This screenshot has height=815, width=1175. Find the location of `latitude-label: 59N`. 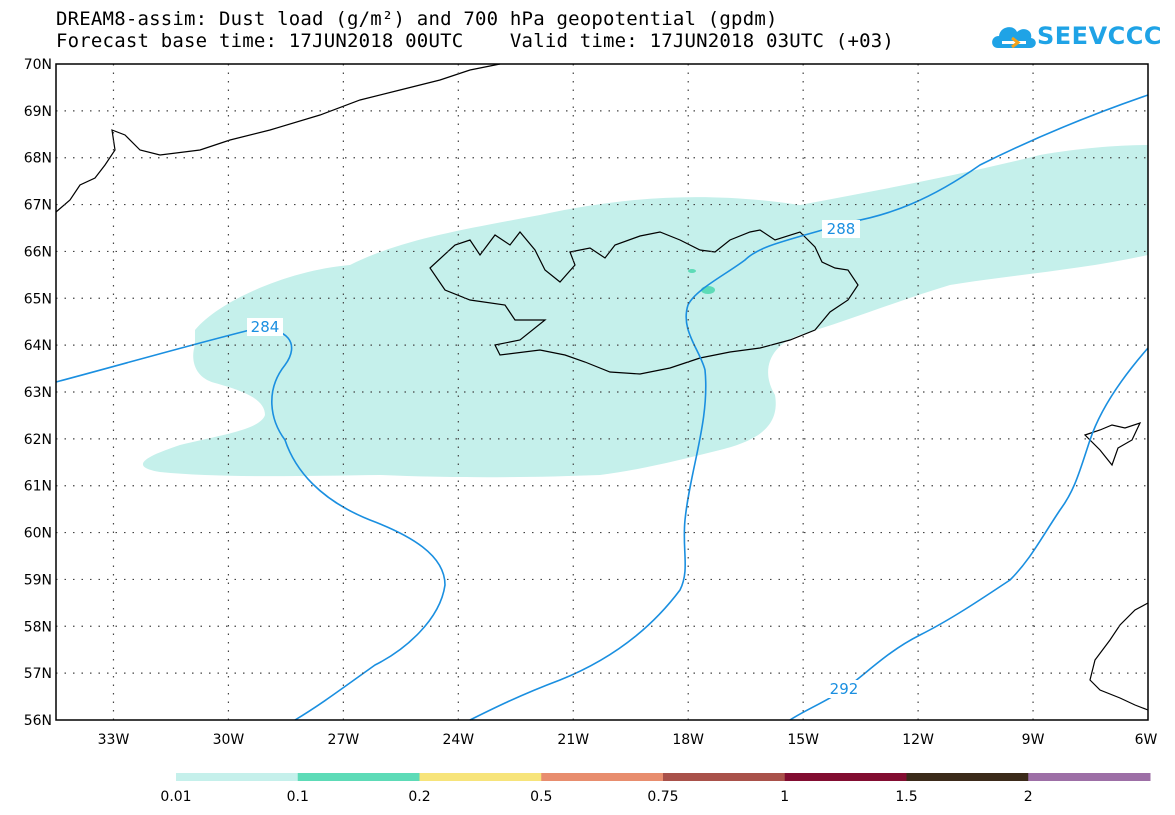

latitude-label: 59N is located at coordinates (38, 580).